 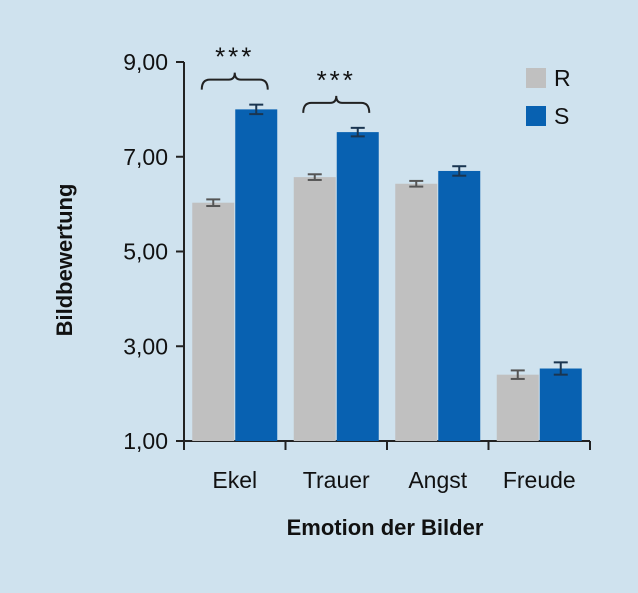 What do you see at coordinates (336, 480) in the screenshot?
I see `x-tick-label: Trauer` at bounding box center [336, 480].